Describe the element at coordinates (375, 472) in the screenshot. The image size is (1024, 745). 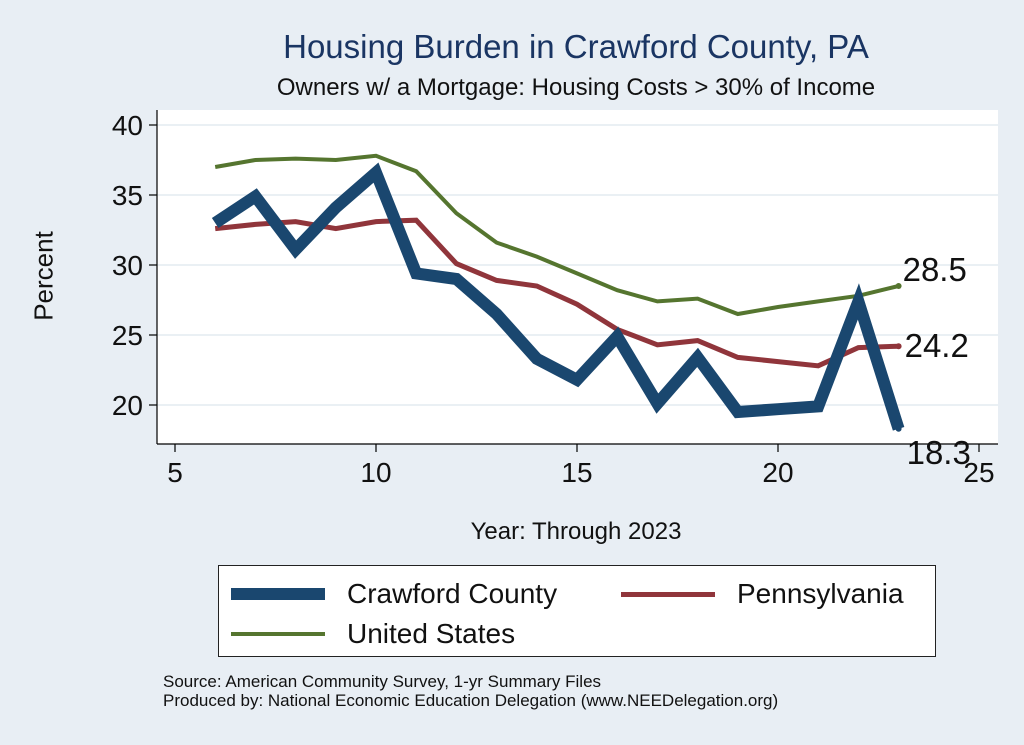
I see `x-tick-label-10: 10` at that location.